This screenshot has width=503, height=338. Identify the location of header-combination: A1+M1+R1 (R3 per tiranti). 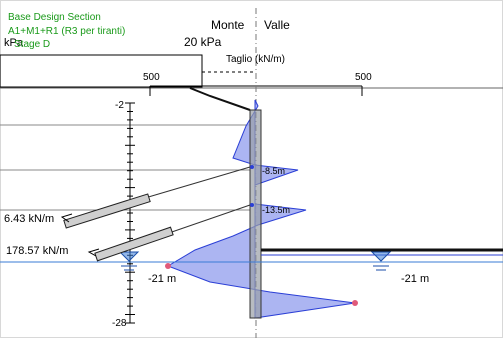
(66, 31).